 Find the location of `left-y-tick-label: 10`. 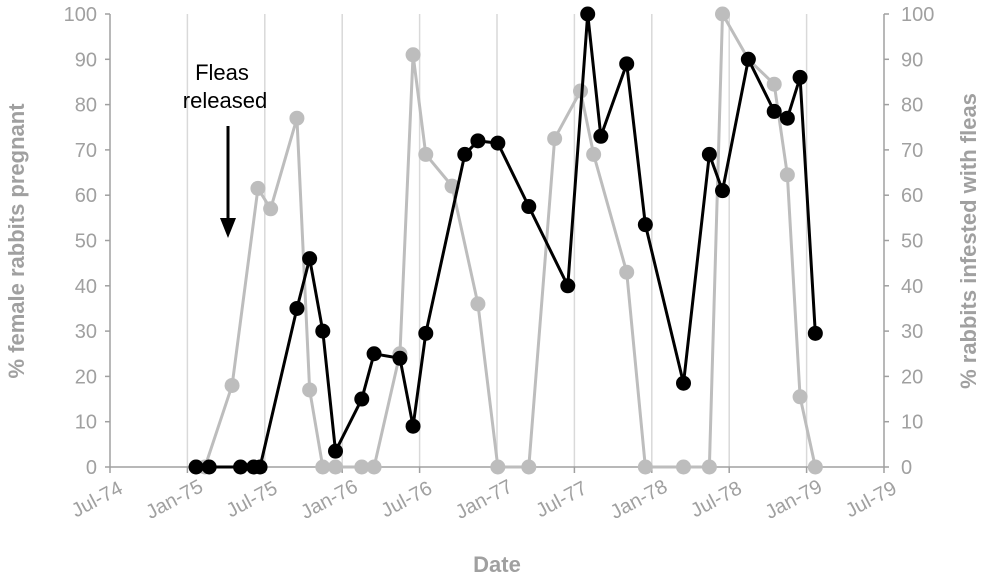

left-y-tick-label: 10 is located at coordinates (86, 423).